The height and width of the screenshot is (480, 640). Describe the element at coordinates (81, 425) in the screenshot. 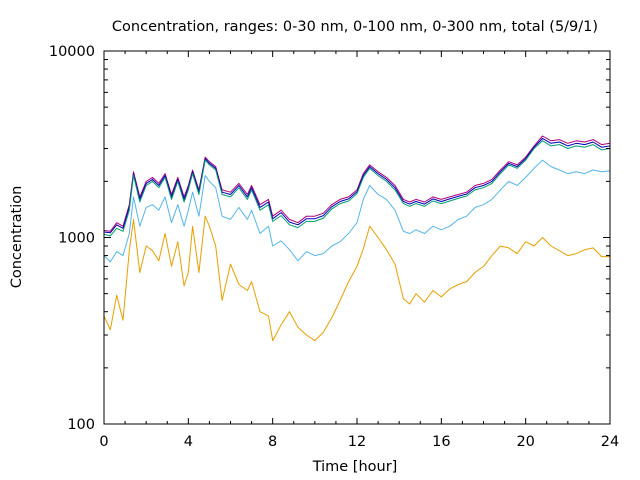

I see `y-tick-label: 100` at that location.